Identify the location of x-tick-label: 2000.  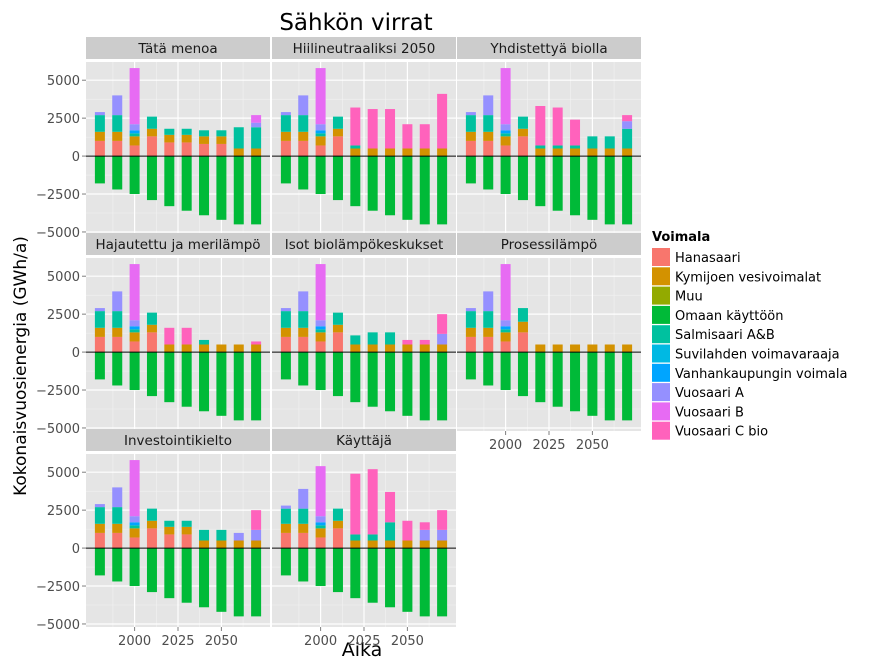
(134, 641).